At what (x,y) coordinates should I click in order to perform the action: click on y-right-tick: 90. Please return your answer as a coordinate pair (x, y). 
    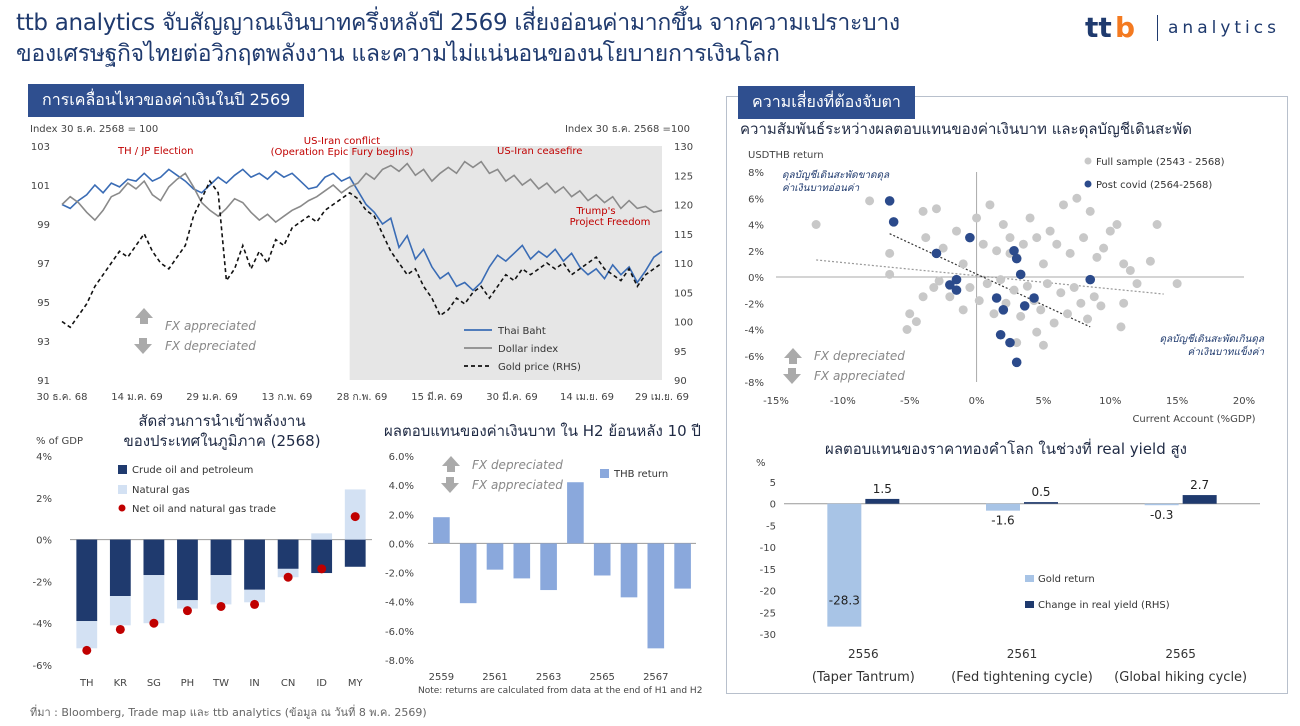
    Looking at the image, I should click on (680, 381).